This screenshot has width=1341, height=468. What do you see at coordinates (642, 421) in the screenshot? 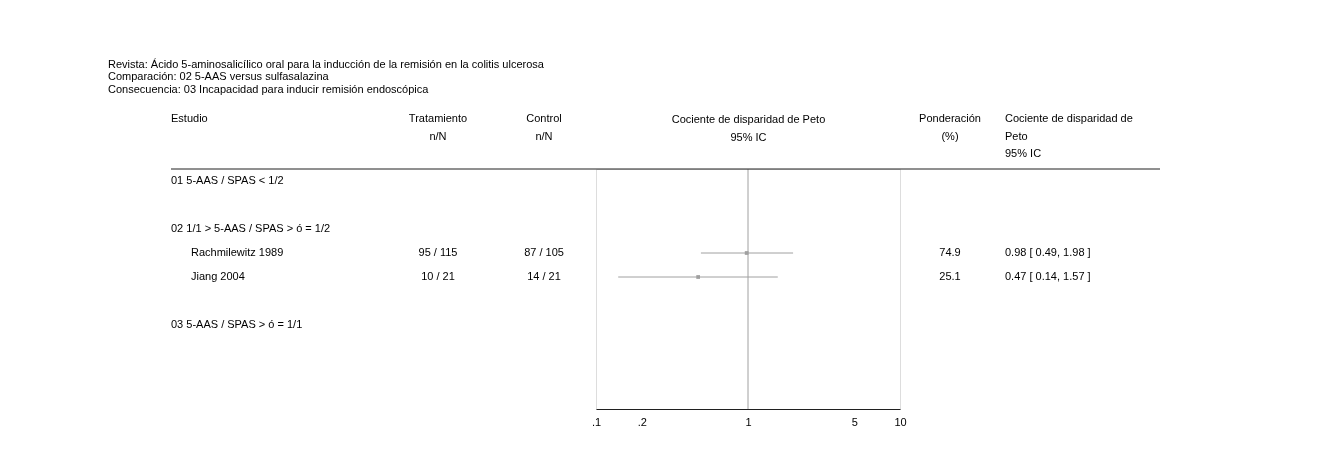
I see `x-tick-label: .2` at bounding box center [642, 421].